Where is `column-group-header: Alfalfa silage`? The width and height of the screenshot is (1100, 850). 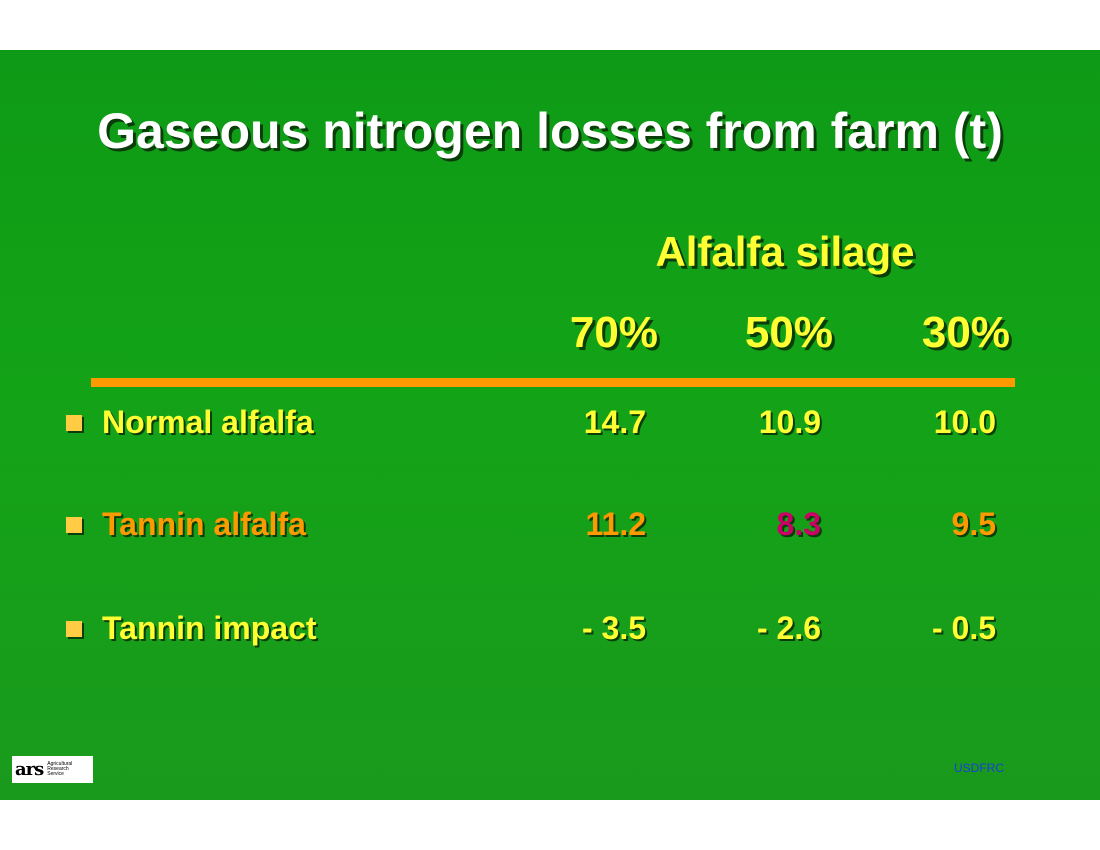
column-group-header: Alfalfa silage is located at coordinates (785, 251).